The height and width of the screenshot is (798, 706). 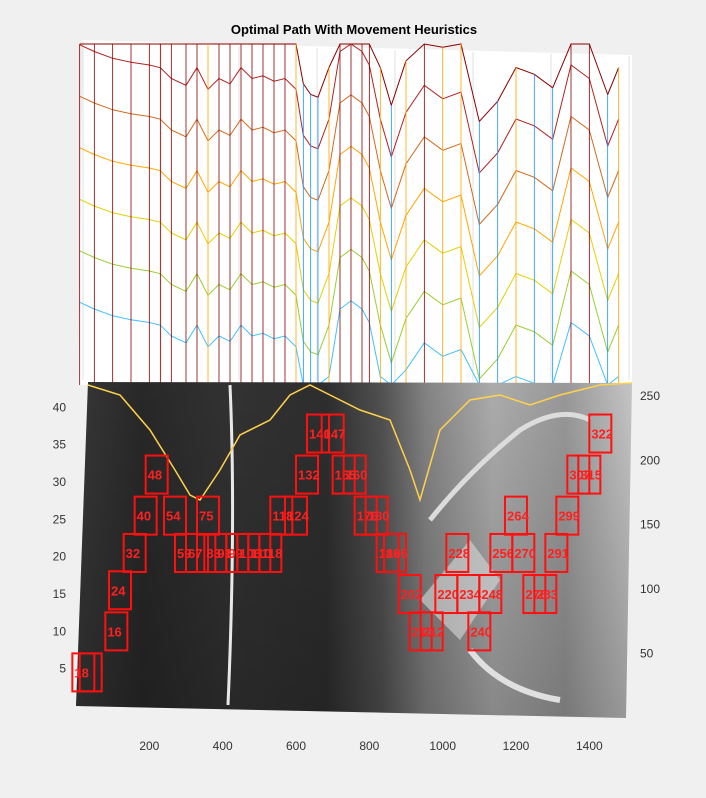 I want to click on path-step-label: 202, so click(x=412, y=594).